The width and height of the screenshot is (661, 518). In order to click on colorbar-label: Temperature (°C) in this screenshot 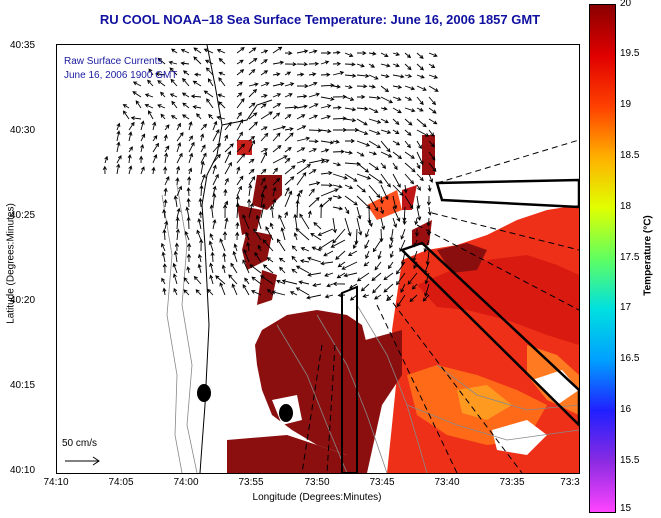, I will do `click(648, 255)`.